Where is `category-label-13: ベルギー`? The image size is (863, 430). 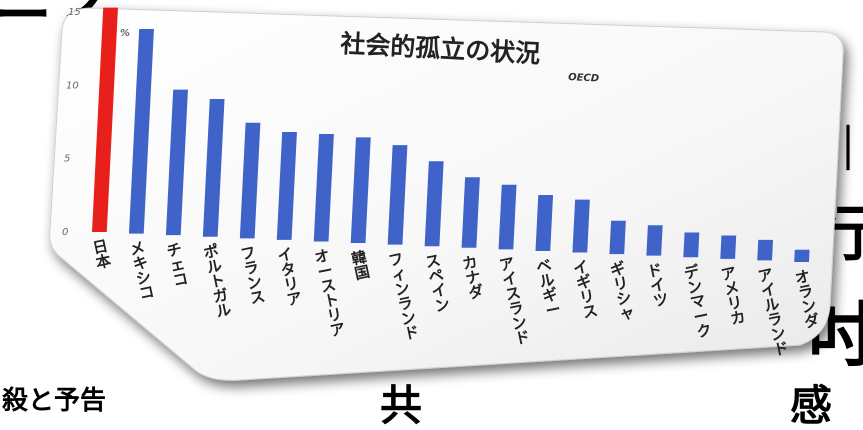 category-label-13: ベルギー is located at coordinates (549, 288).